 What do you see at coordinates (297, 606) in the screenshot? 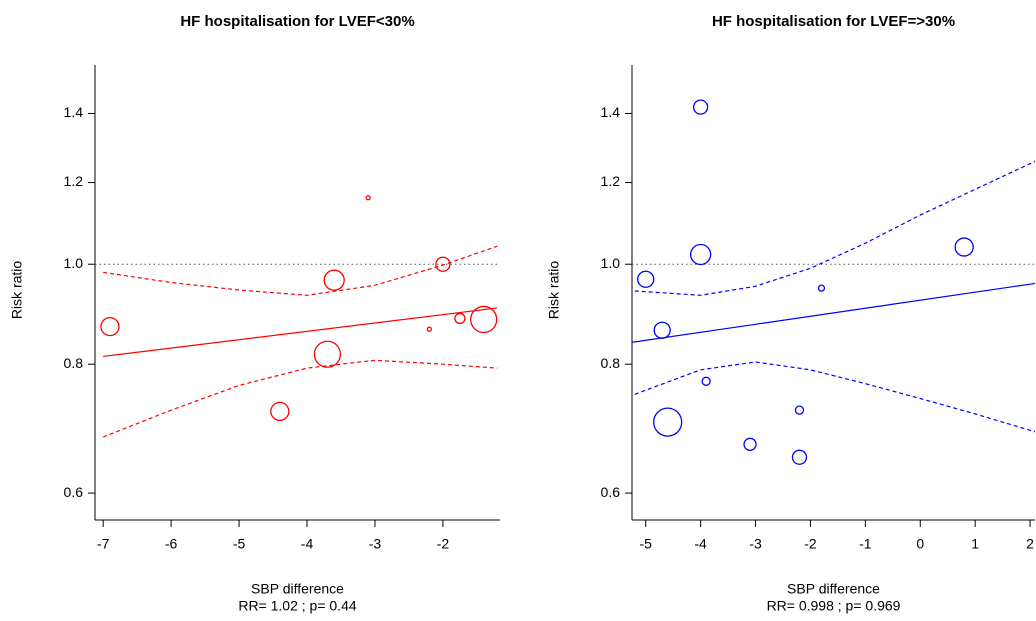
I see `subtitle: RR= 1.02 ; p= 0.44` at bounding box center [297, 606].